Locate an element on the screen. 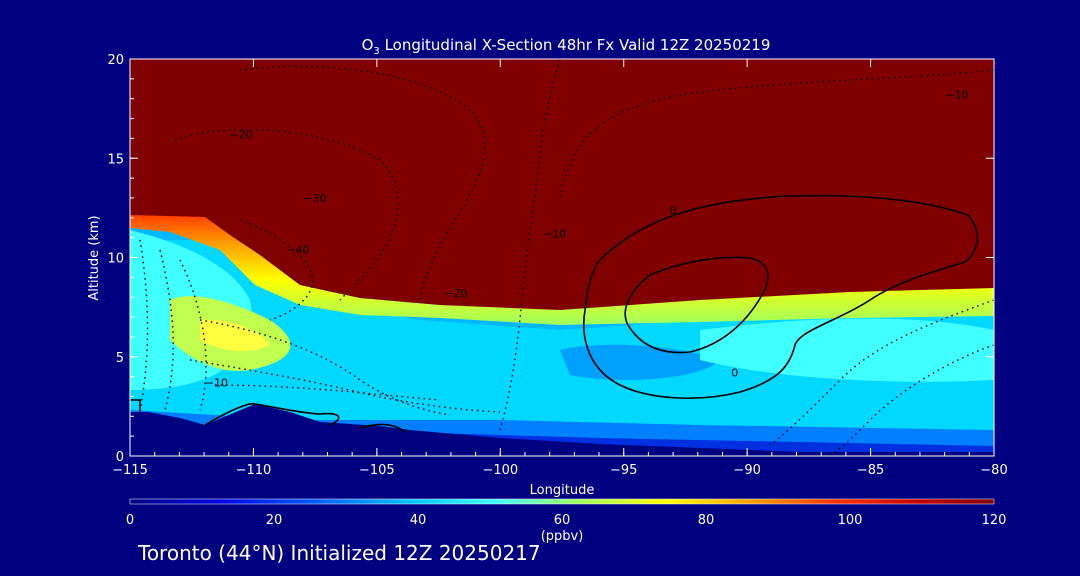 The width and height of the screenshot is (1080, 576). x-tick-label: −95 is located at coordinates (623, 470).